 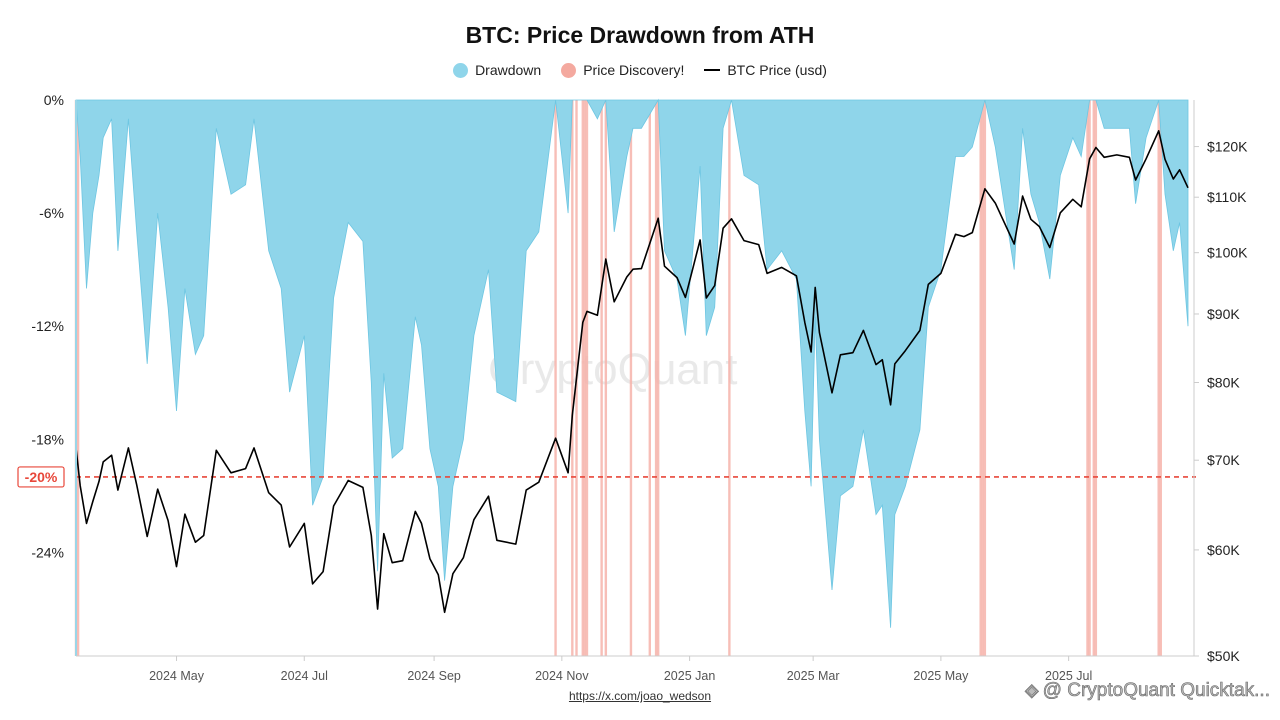 I want to click on y-right-tick-label: $70K, so click(x=1223, y=460).